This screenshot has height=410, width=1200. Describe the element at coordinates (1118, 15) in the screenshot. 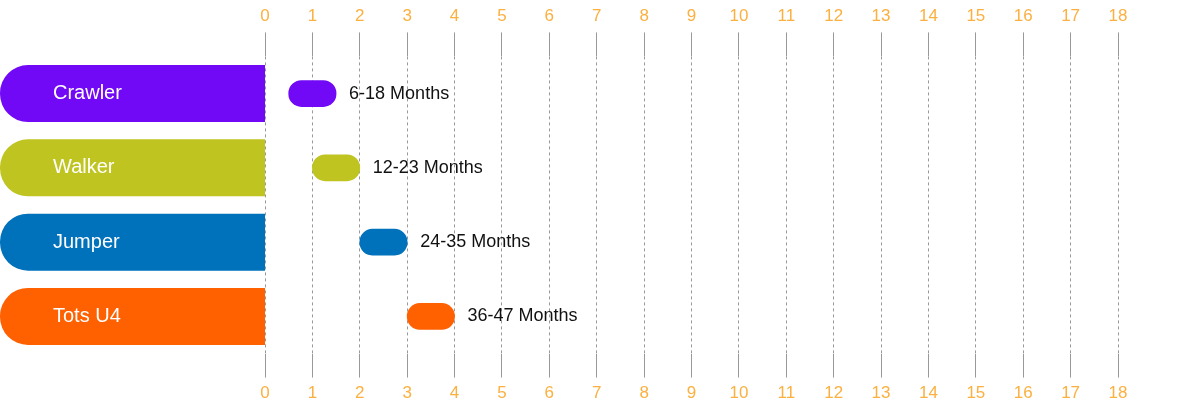

I see `x-tick-label: 18` at that location.